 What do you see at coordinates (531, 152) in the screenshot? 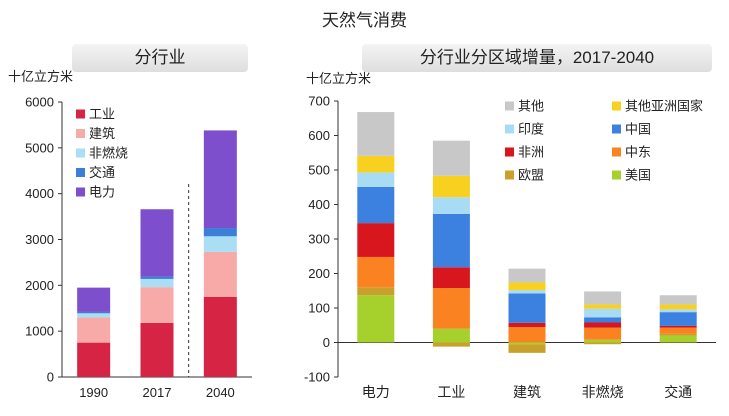
I see `chart1-legend-label: 非洲` at bounding box center [531, 152].